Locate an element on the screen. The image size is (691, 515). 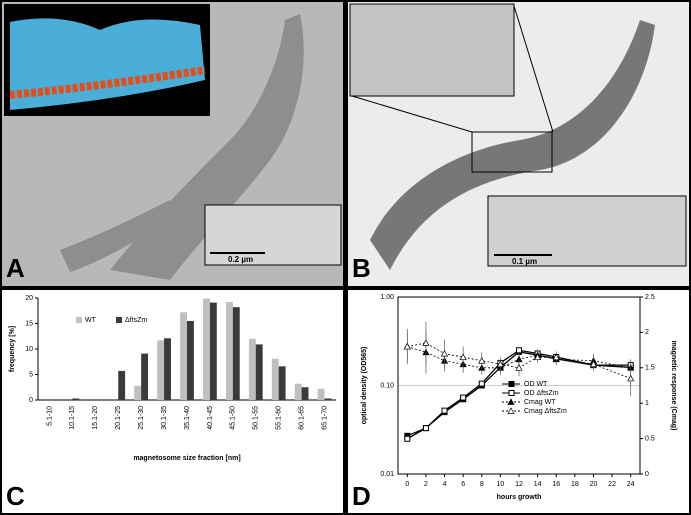
inset-tem is located at coordinates (273, 235).